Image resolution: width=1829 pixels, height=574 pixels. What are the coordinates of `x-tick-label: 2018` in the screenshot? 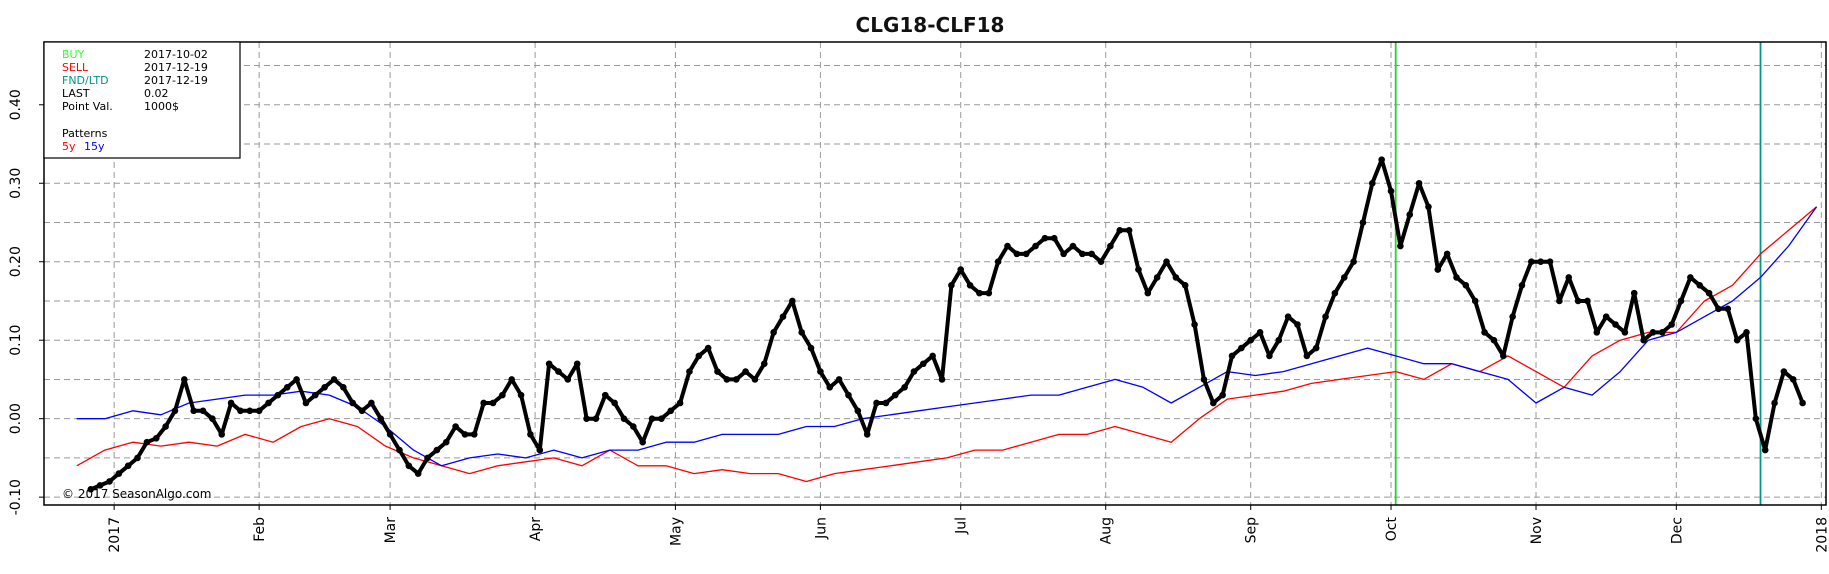 It's located at (1821, 535).